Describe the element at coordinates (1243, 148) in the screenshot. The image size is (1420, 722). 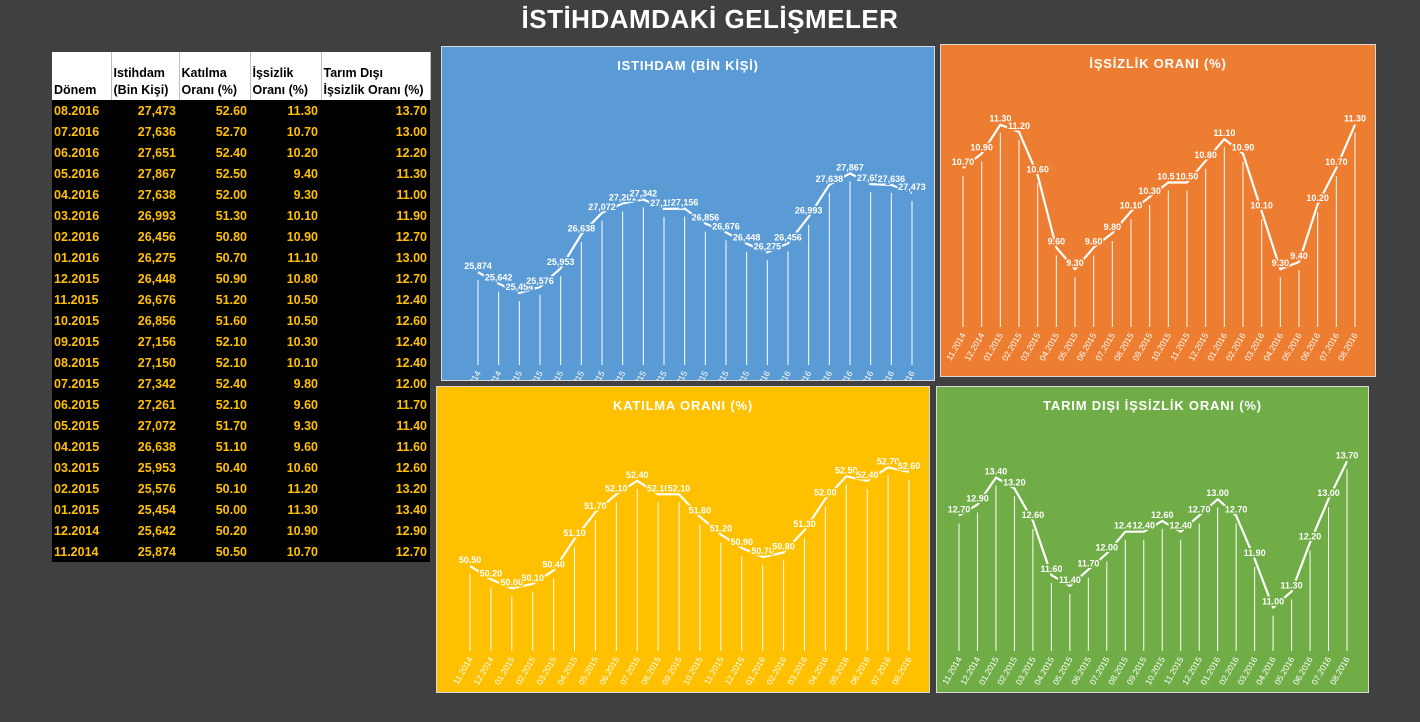
I see `data-label: 10.90` at that location.